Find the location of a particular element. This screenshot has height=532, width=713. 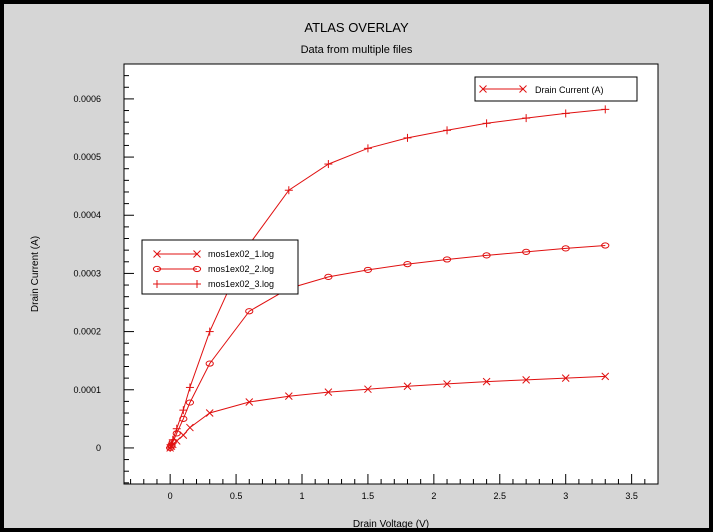

top-legend-label: Drain Current (A) is located at coordinates (569, 90).